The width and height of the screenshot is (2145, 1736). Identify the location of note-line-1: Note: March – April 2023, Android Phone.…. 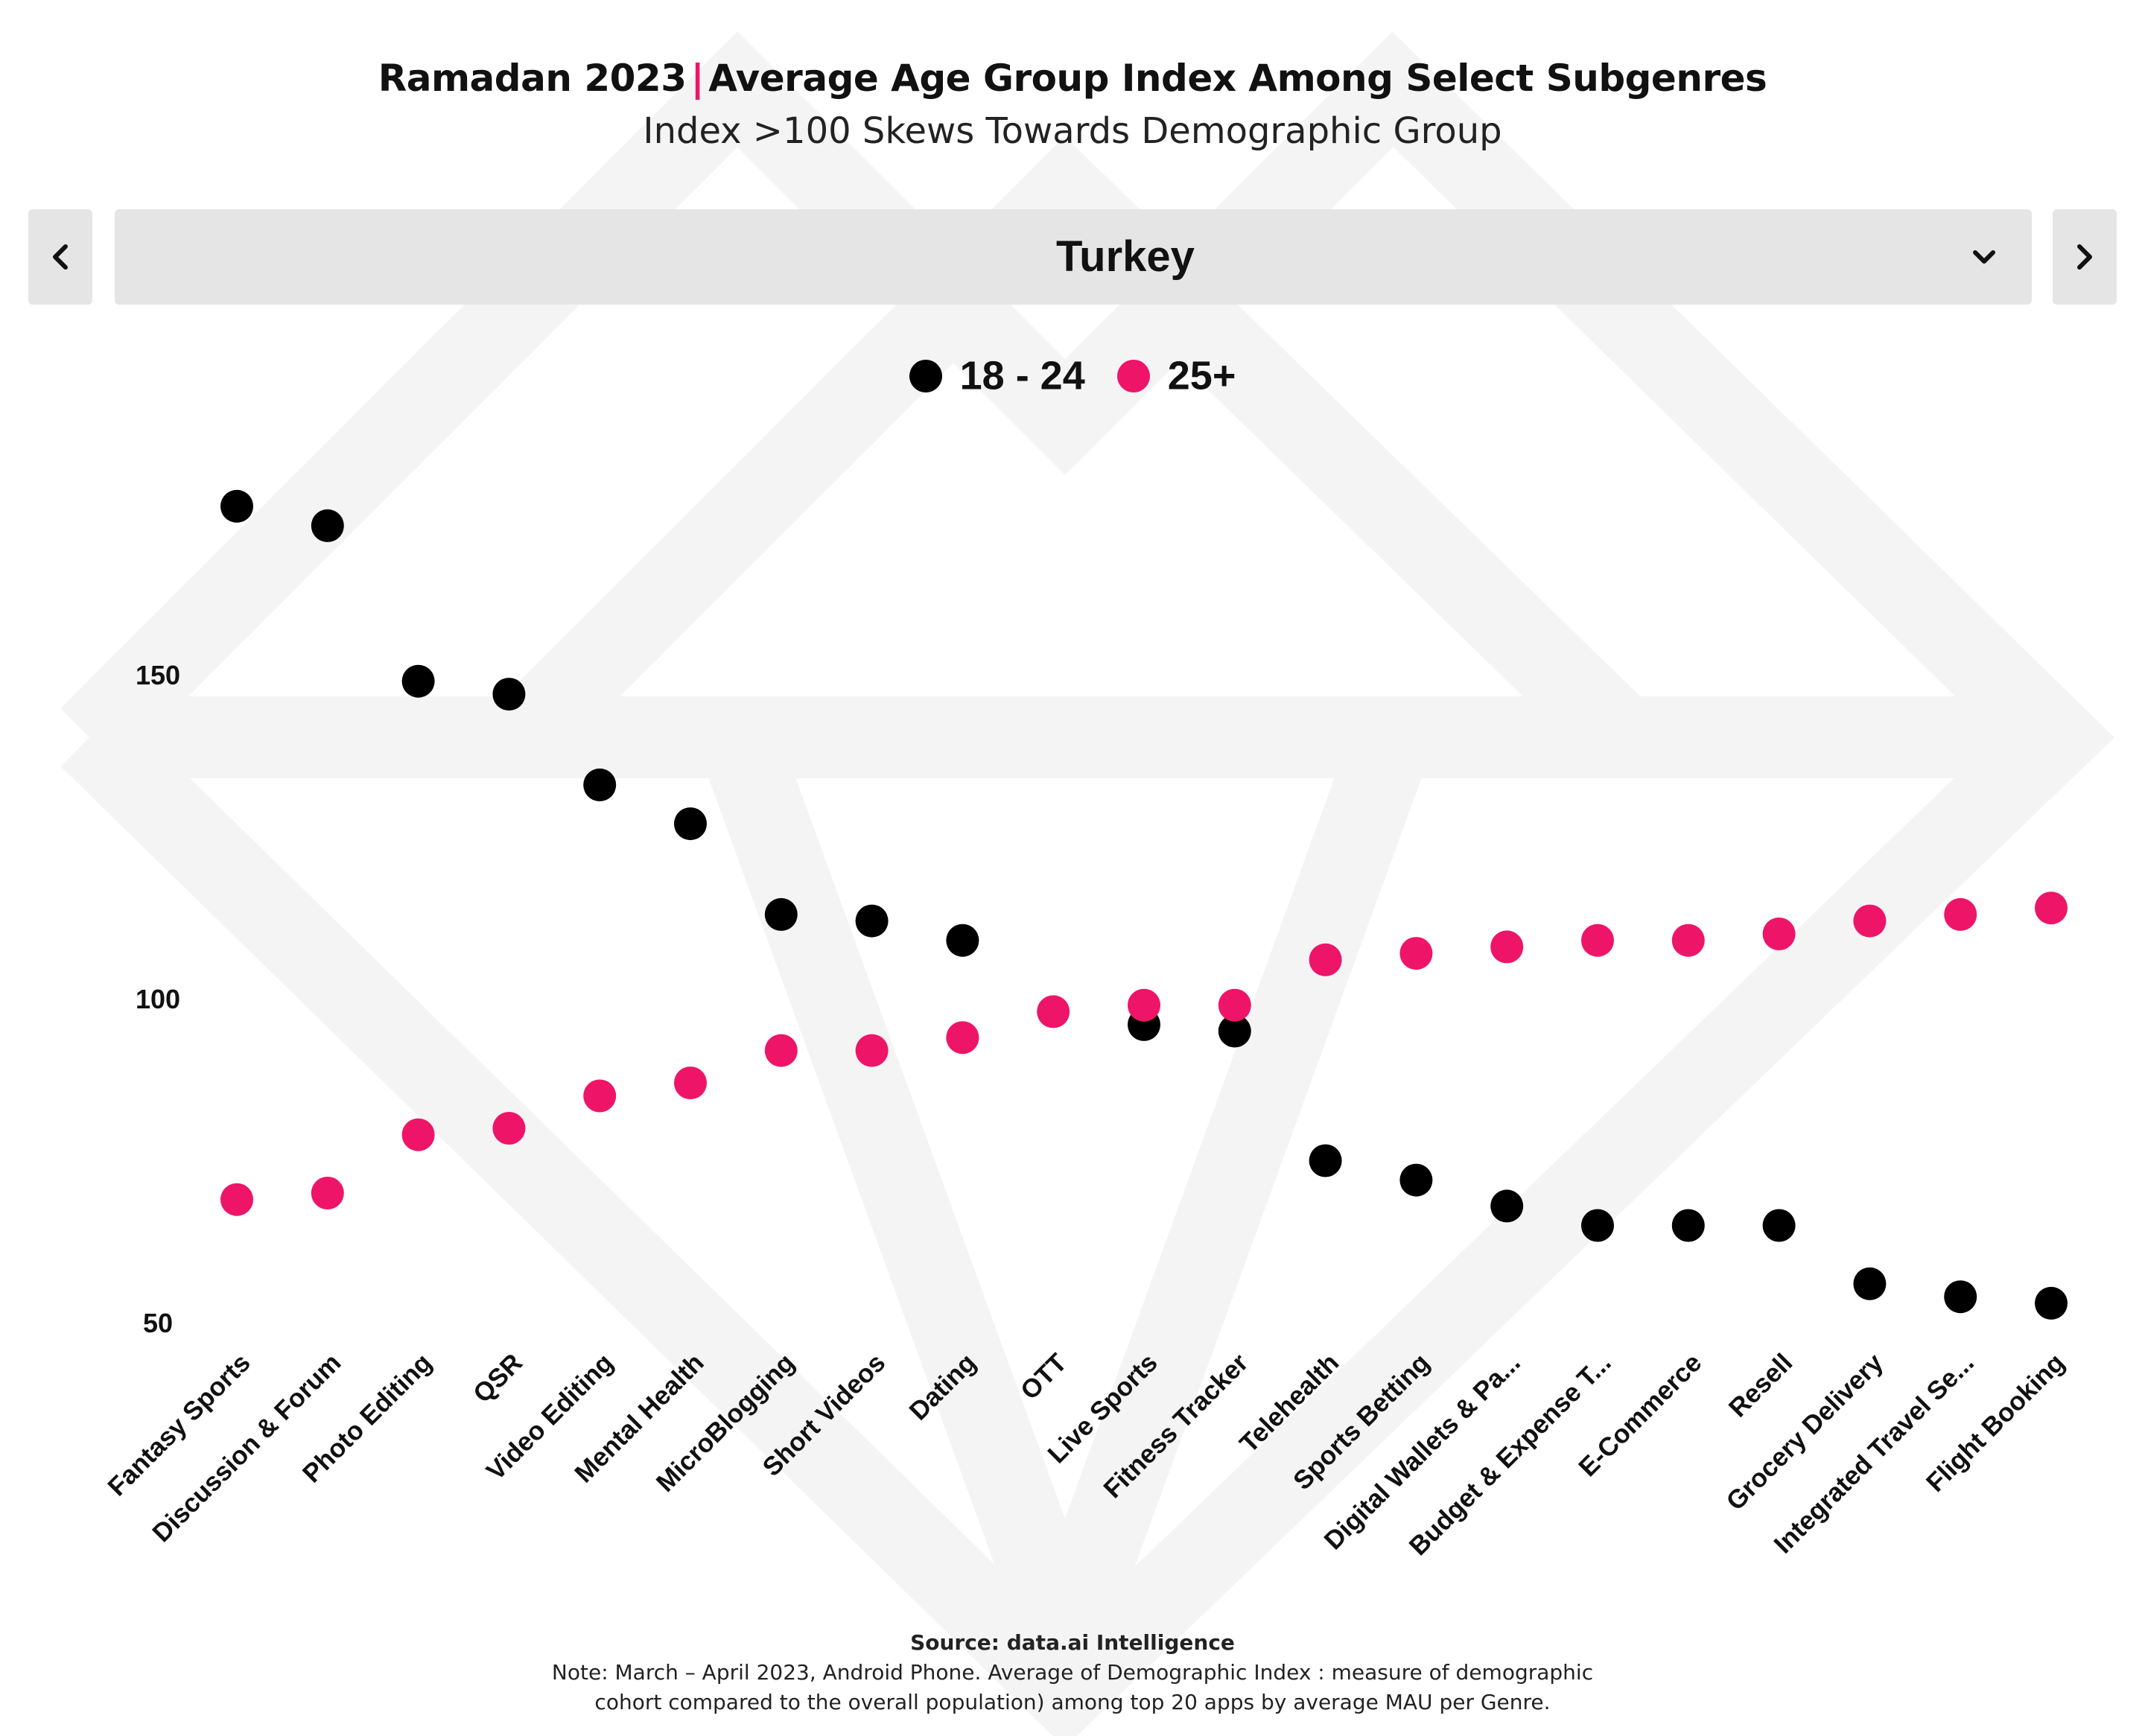
(1072, 1672).